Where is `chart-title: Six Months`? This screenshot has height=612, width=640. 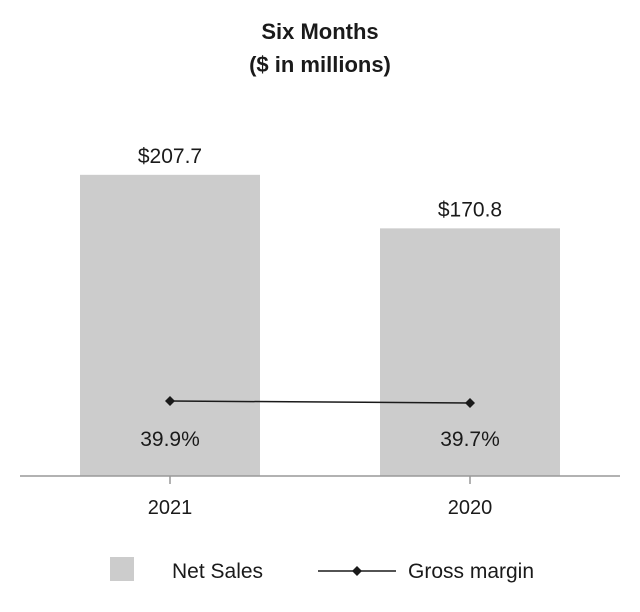 chart-title: Six Months is located at coordinates (319, 31).